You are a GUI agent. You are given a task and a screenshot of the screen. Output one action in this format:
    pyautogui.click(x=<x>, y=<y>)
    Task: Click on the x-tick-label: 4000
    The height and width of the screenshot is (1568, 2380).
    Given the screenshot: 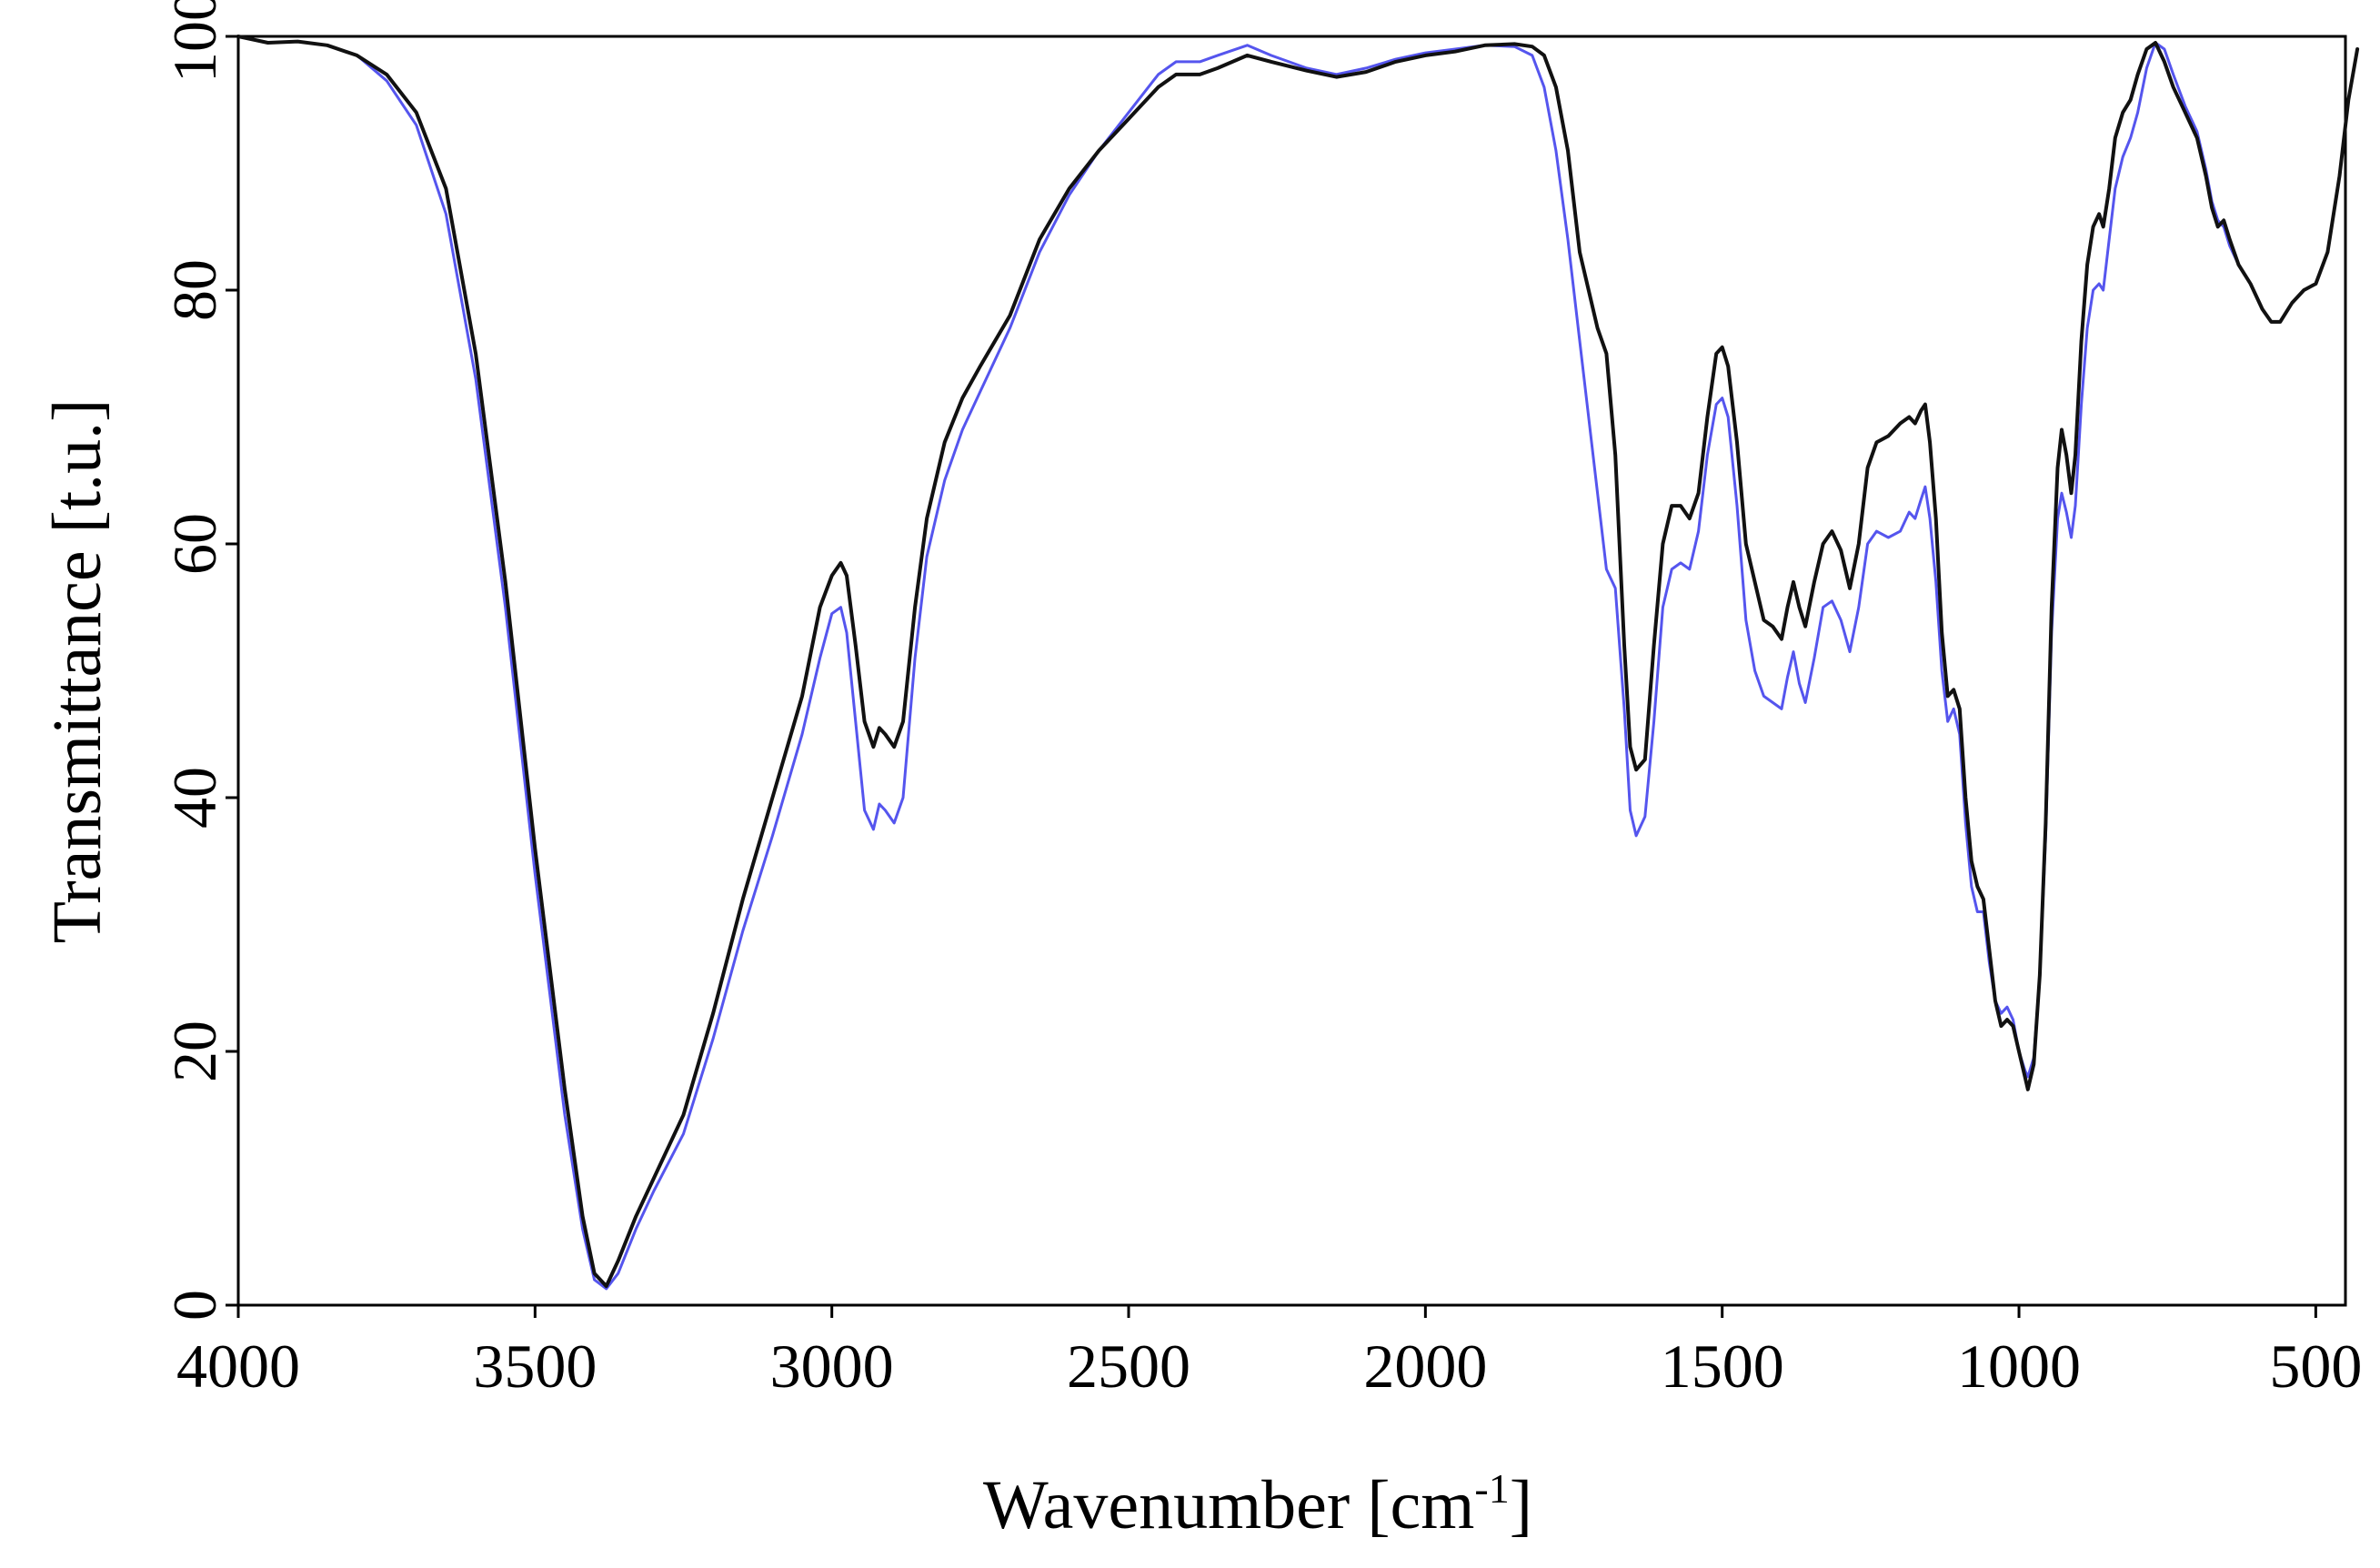 What is the action you would take?
    pyautogui.click(x=238, y=1366)
    